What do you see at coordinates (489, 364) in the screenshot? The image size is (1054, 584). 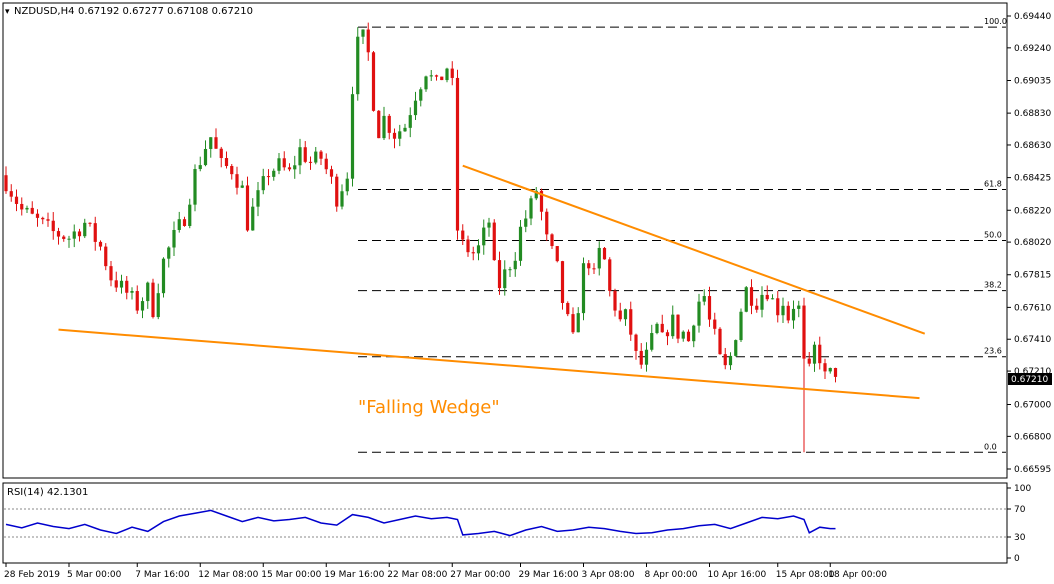 I see `trendline-lower` at bounding box center [489, 364].